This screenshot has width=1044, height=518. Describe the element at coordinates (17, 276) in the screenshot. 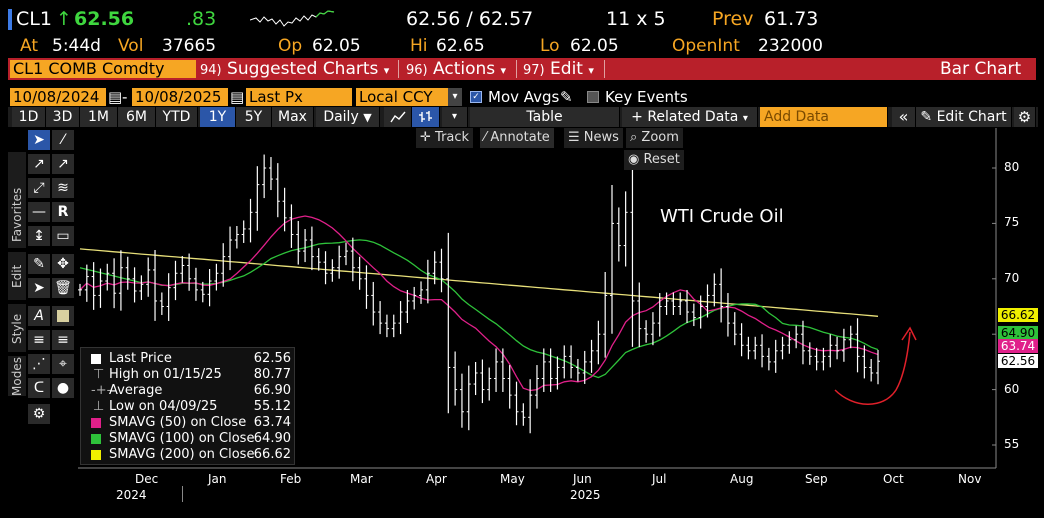

I see `tab-edit: Edit` at that location.